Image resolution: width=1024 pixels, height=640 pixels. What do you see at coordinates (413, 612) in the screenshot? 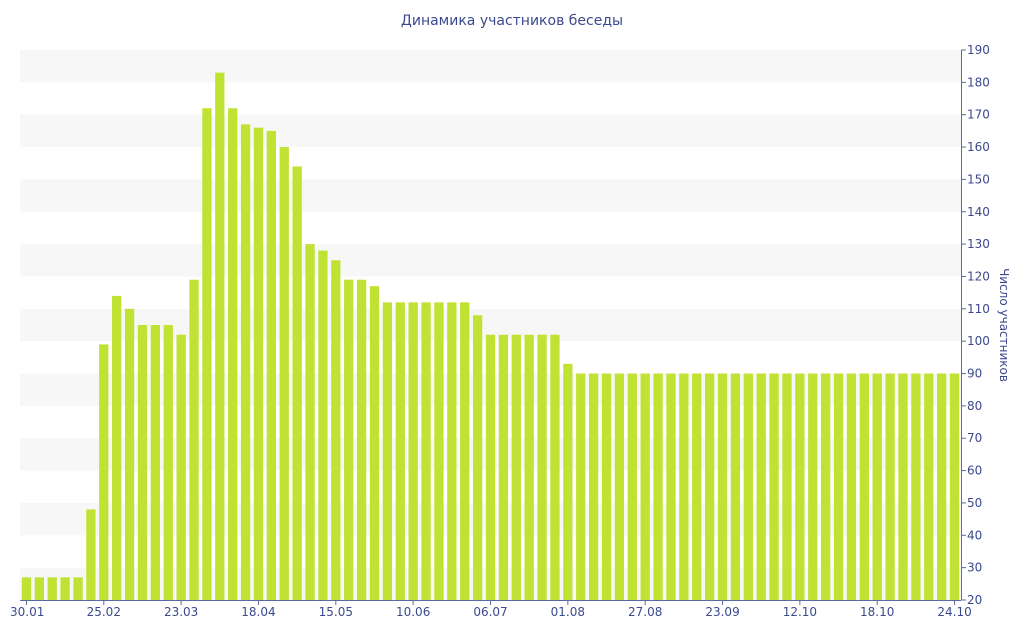
I see `x-tick-label: 10.06` at bounding box center [413, 612].